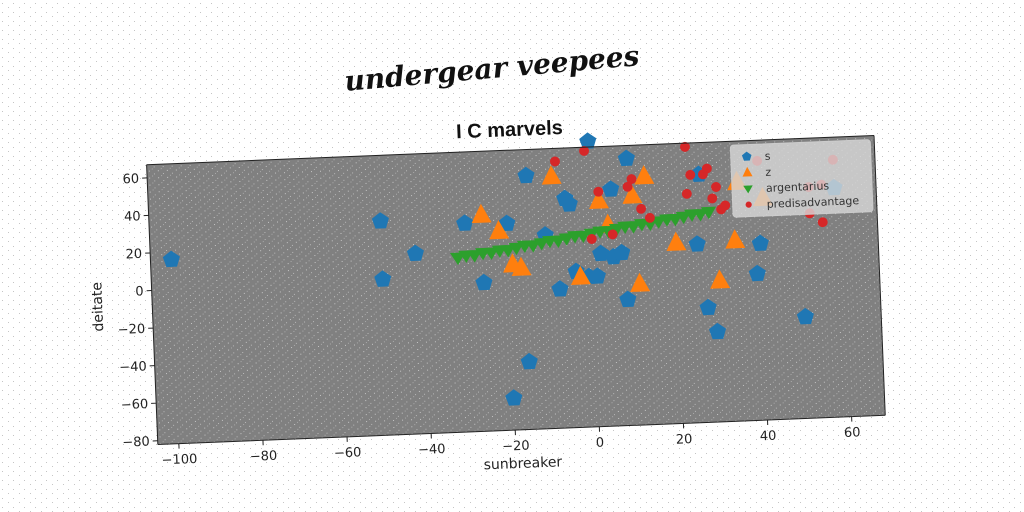  What do you see at coordinates (510, 150) in the screenshot?
I see `top-spine` at bounding box center [510, 150].